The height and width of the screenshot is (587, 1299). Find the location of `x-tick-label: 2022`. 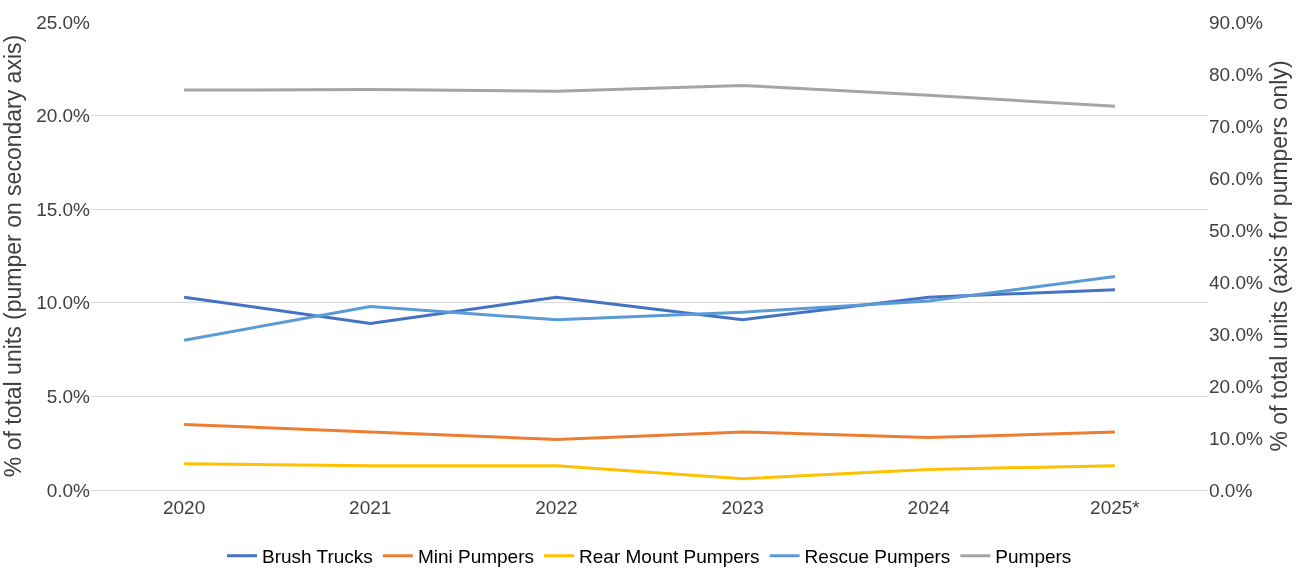

x-tick-label: 2022 is located at coordinates (556, 507).